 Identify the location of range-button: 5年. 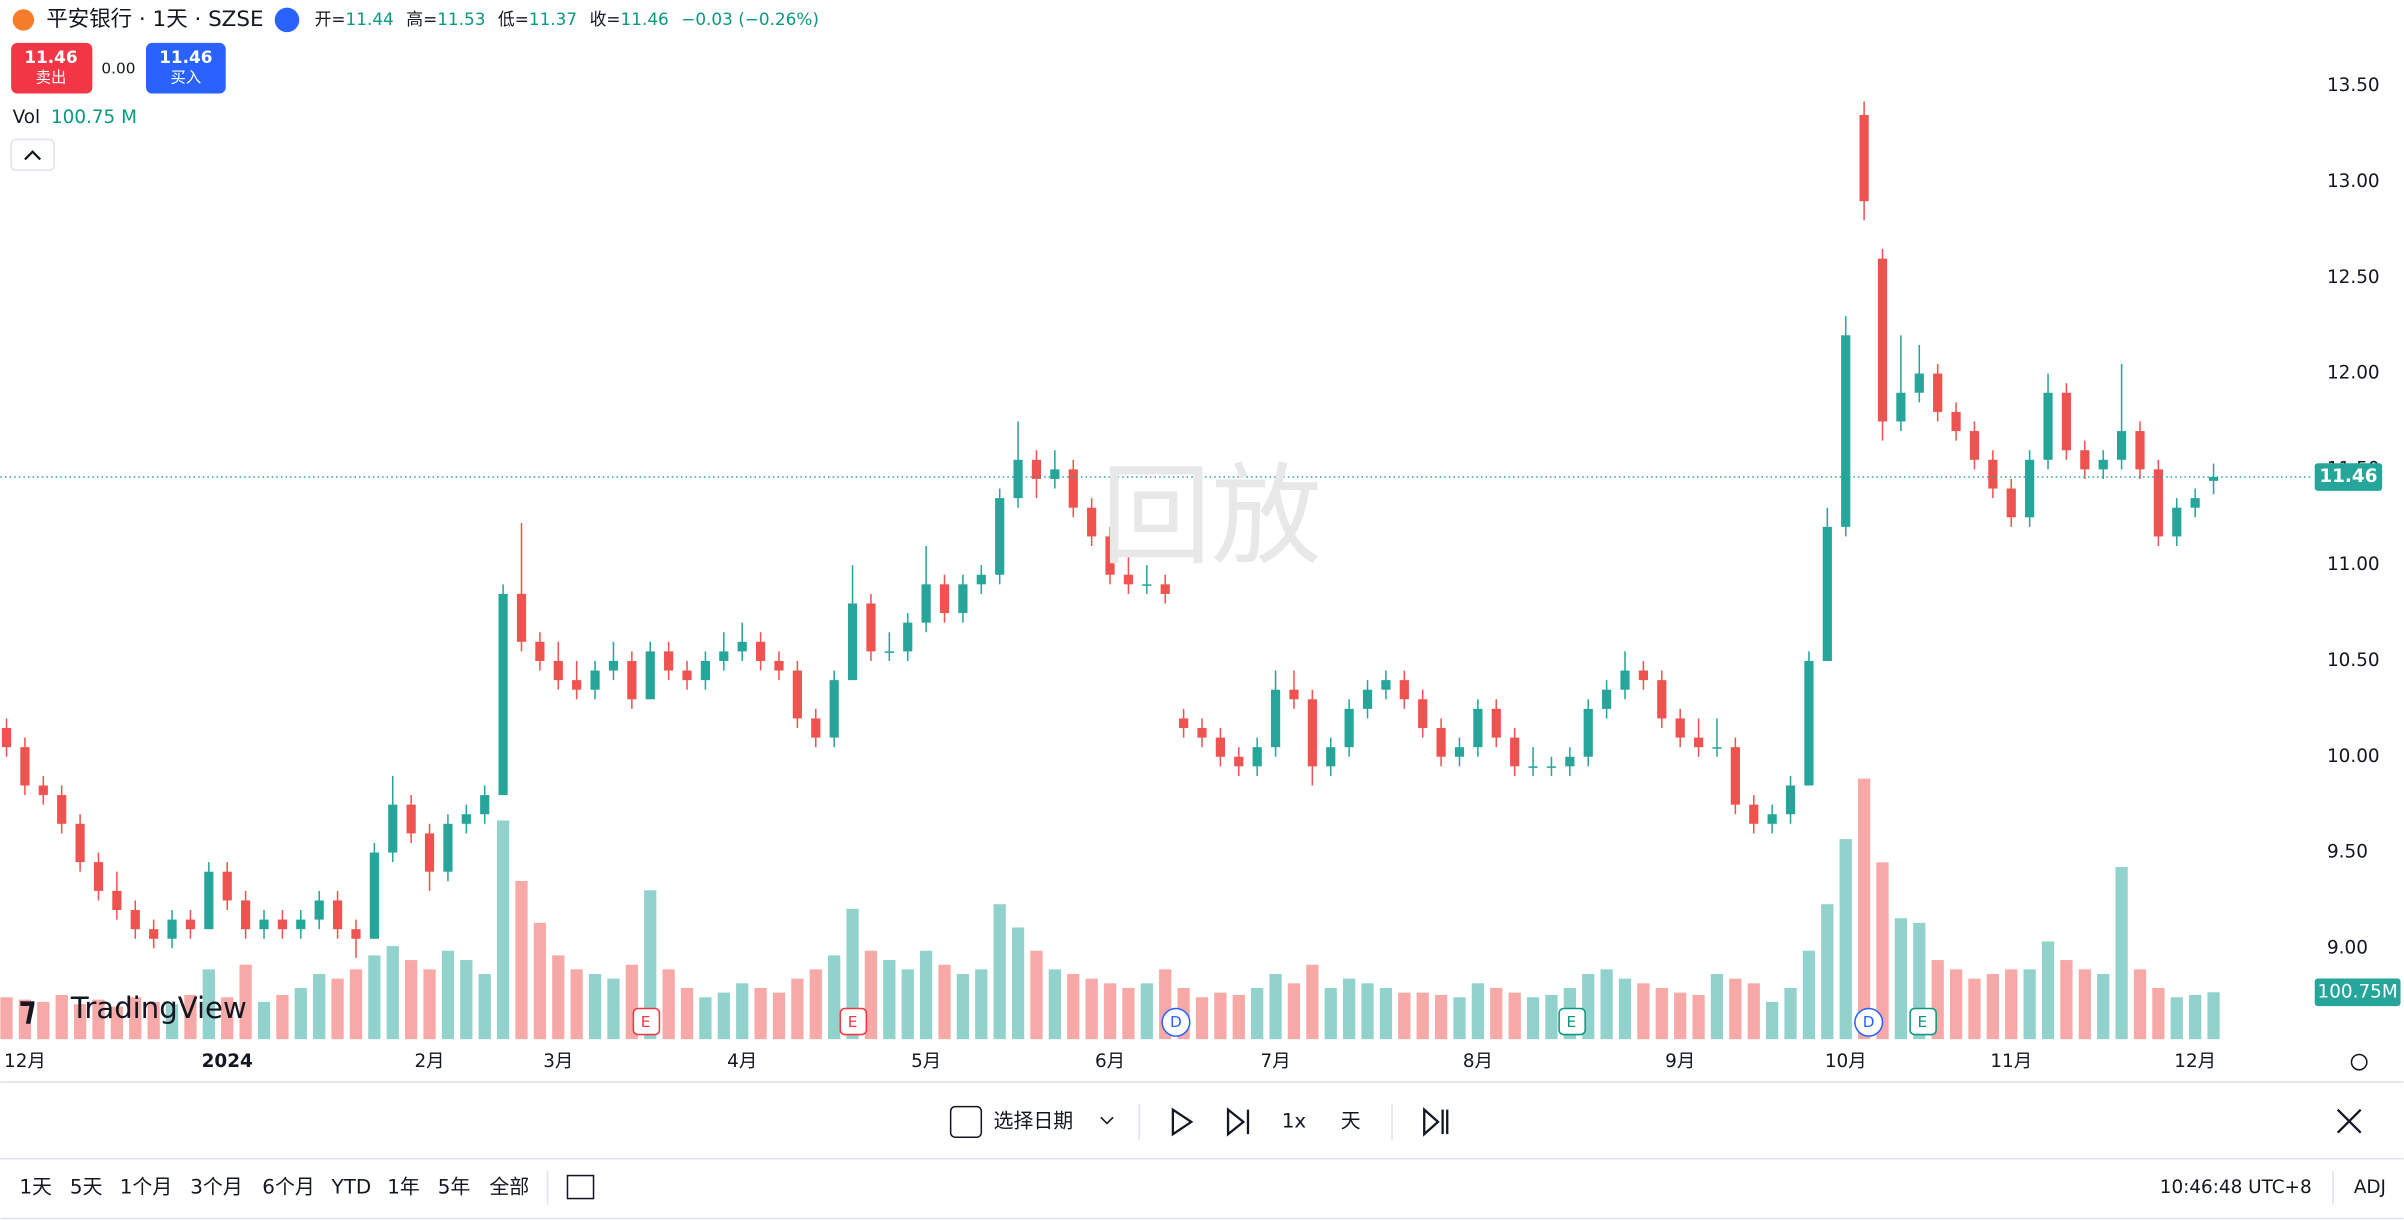
(454, 1186).